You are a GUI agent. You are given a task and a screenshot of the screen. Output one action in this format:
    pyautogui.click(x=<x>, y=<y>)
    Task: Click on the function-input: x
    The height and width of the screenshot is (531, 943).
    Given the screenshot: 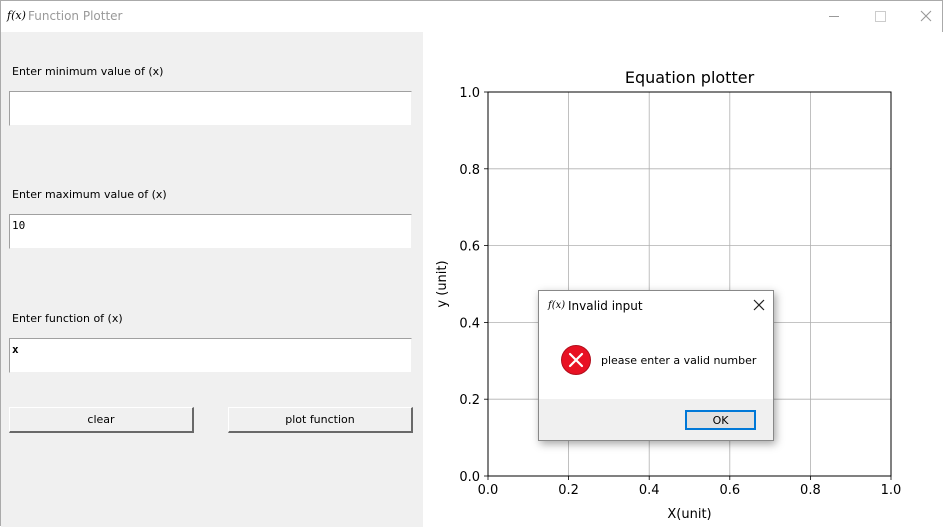 What is the action you would take?
    pyautogui.click(x=210, y=355)
    